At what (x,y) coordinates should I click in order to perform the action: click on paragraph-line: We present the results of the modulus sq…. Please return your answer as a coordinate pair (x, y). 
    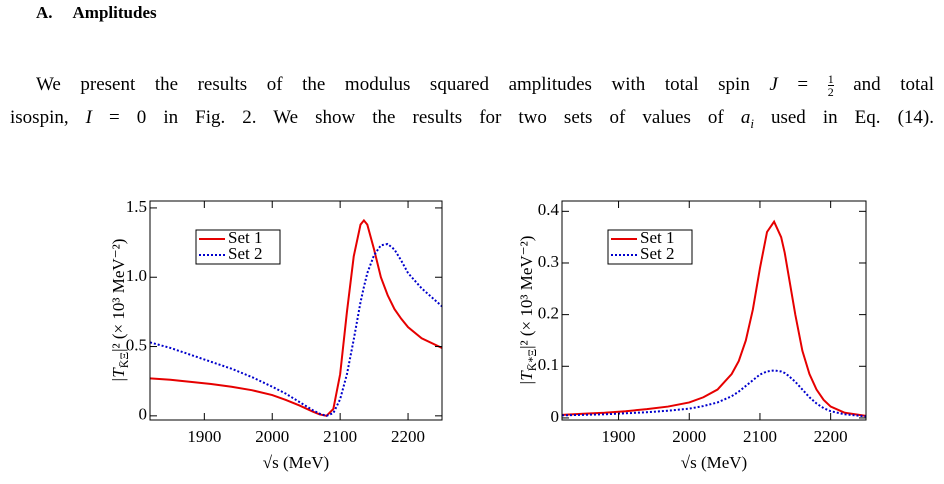
    Looking at the image, I should click on (485, 85).